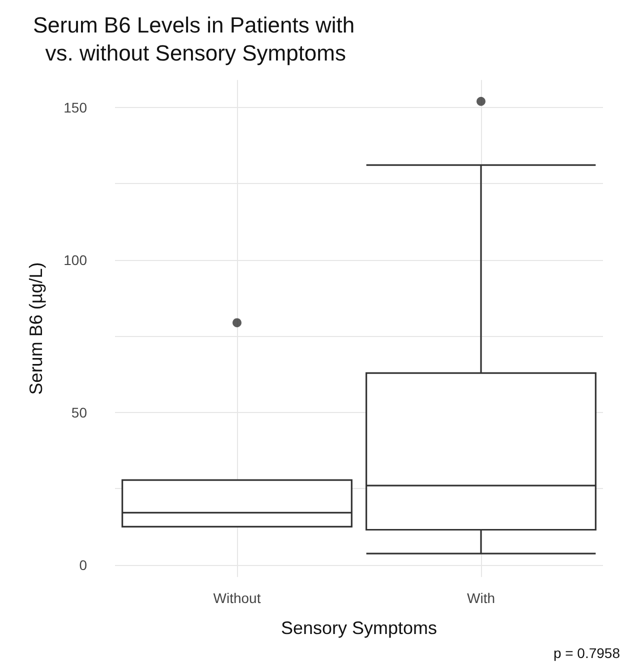 The width and height of the screenshot is (624, 666). Describe the element at coordinates (481, 598) in the screenshot. I see `x-tick-label: With` at that location.